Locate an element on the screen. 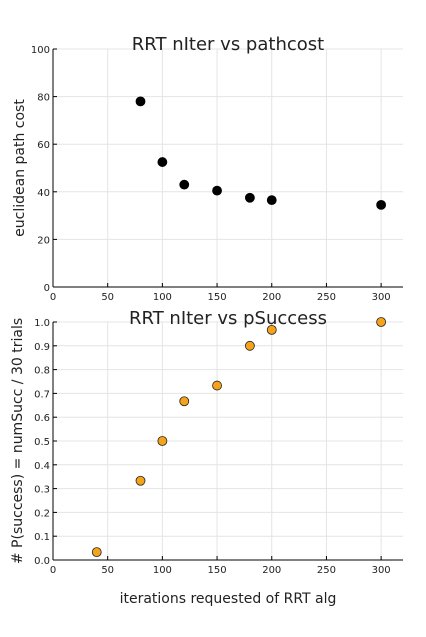  y-tick-label: 0 is located at coordinates (47, 288).